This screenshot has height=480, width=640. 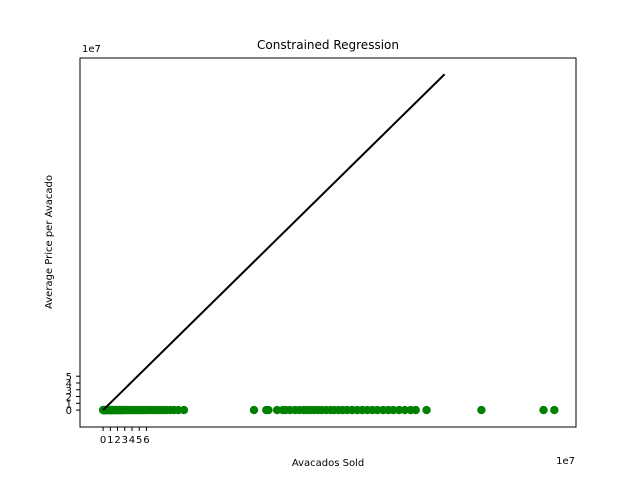 I want to click on x-tick-label: 3, so click(x=125, y=440).